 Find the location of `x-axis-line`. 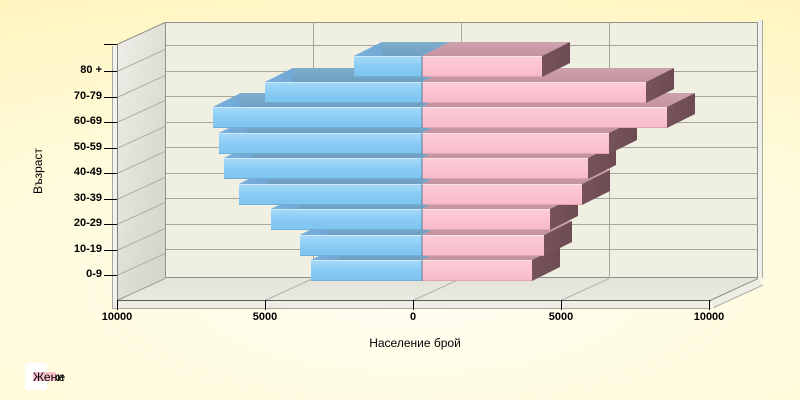

x-axis-line is located at coordinates (414, 300).